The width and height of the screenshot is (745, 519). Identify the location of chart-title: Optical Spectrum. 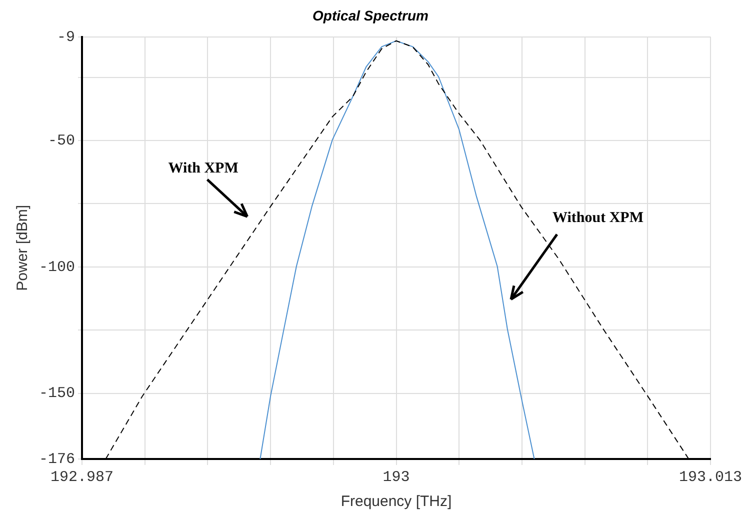
(370, 15).